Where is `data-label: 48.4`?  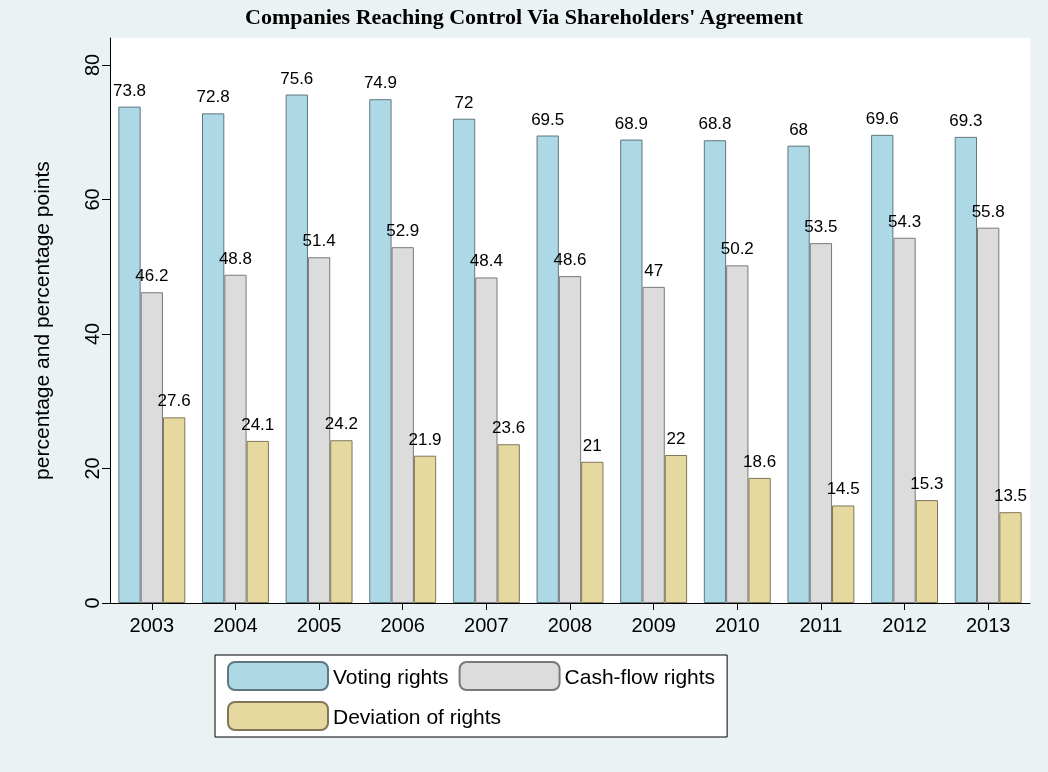
data-label: 48.4 is located at coordinates (486, 261).